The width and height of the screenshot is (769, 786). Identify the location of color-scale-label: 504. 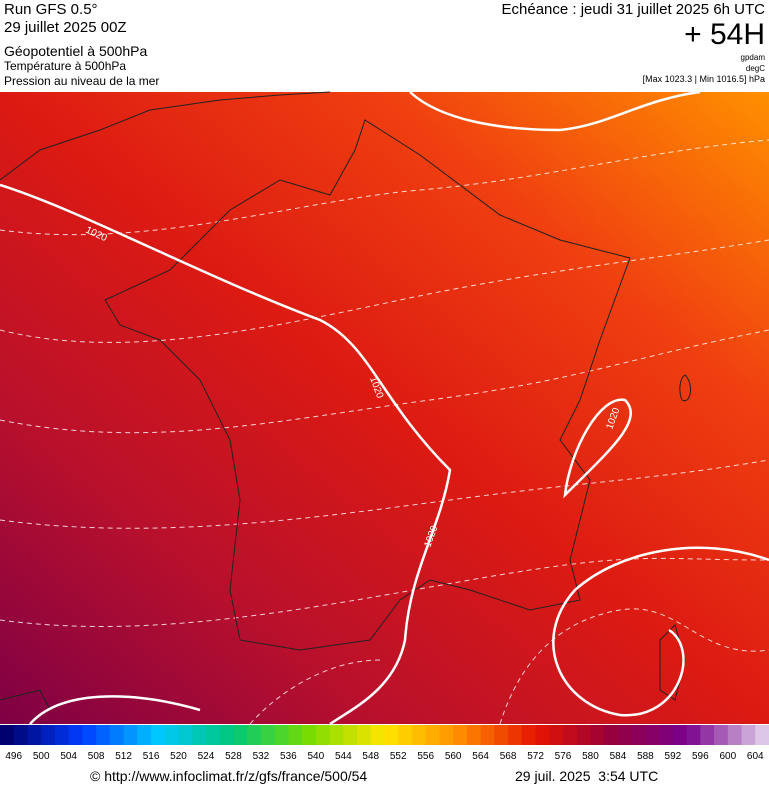
(68, 756).